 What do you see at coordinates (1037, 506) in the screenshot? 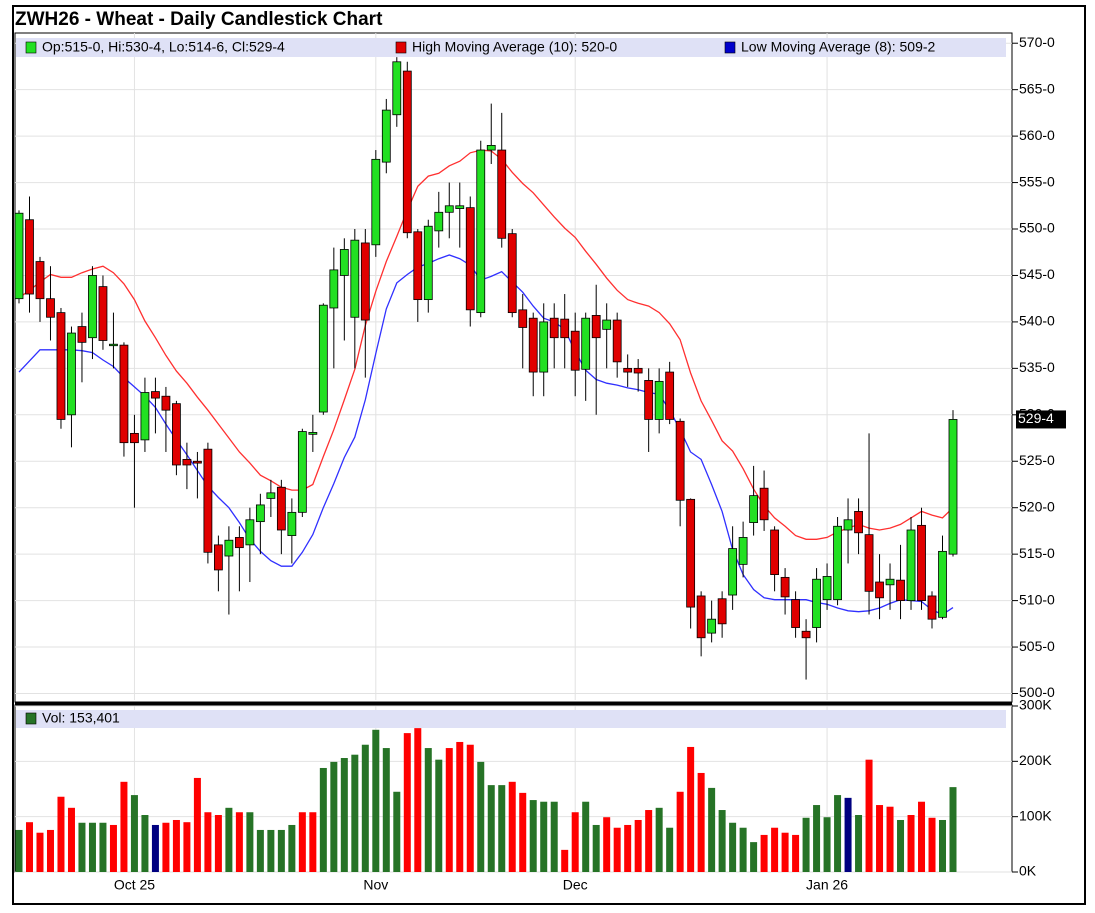
I see `y-tick-label: 520-0` at bounding box center [1037, 506].